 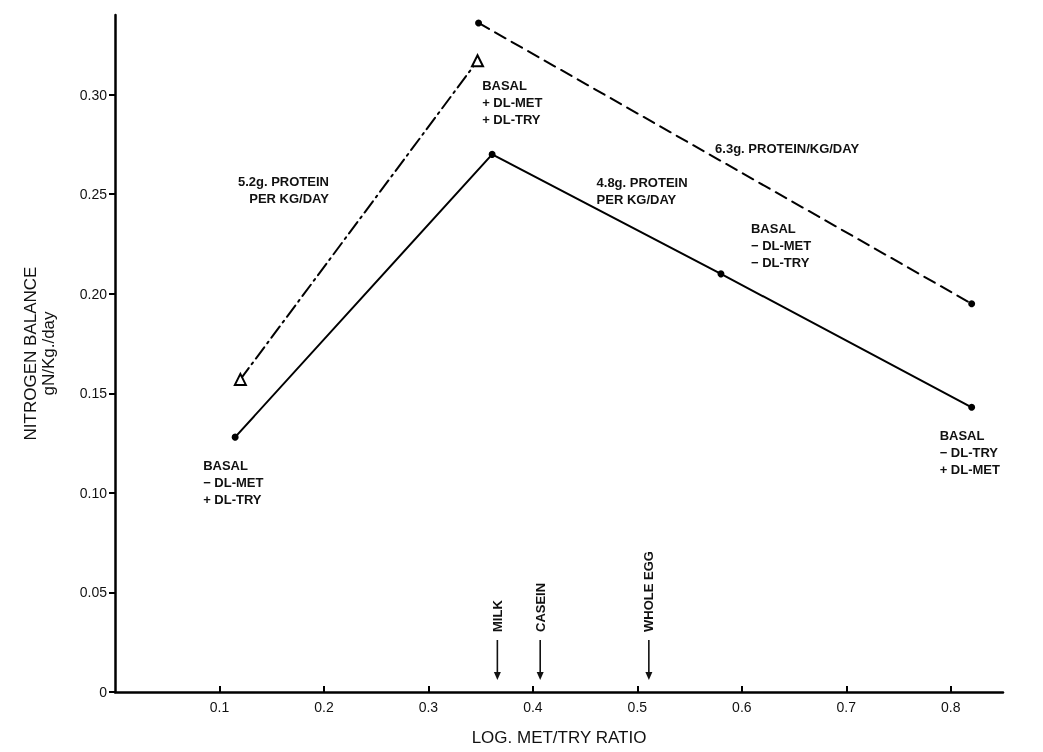 I want to click on y-tick-label: 0.15, so click(x=93, y=393).